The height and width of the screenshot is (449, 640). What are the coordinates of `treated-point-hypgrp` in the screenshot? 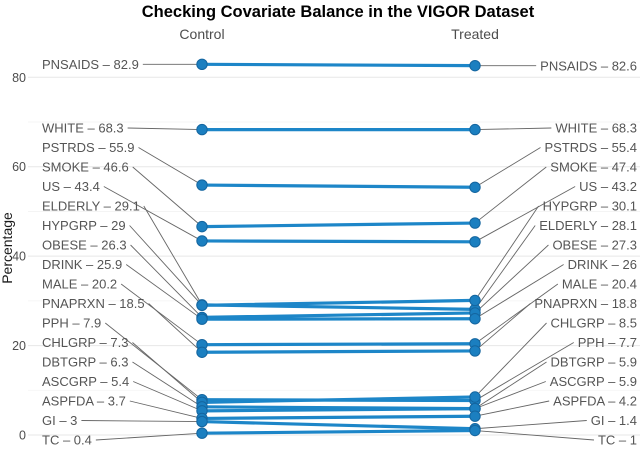 It's located at (475, 300).